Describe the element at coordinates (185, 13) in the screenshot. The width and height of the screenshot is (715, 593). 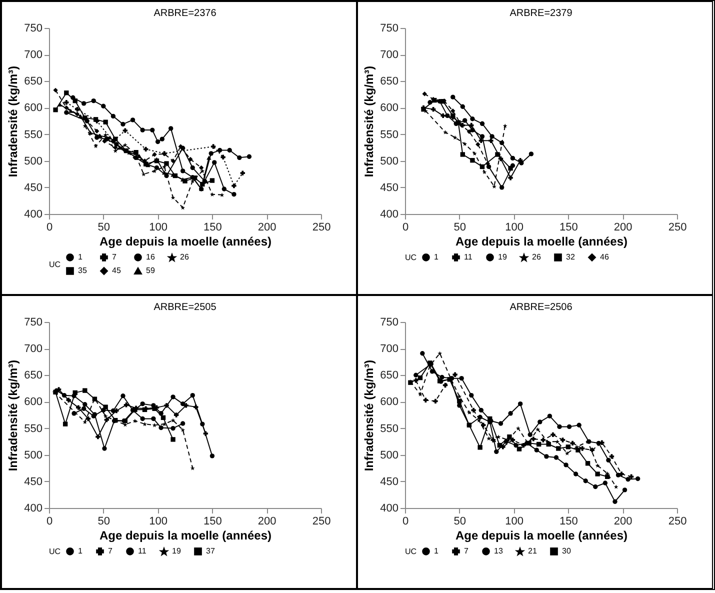
I see `chart-title: ARBRE=2376` at that location.